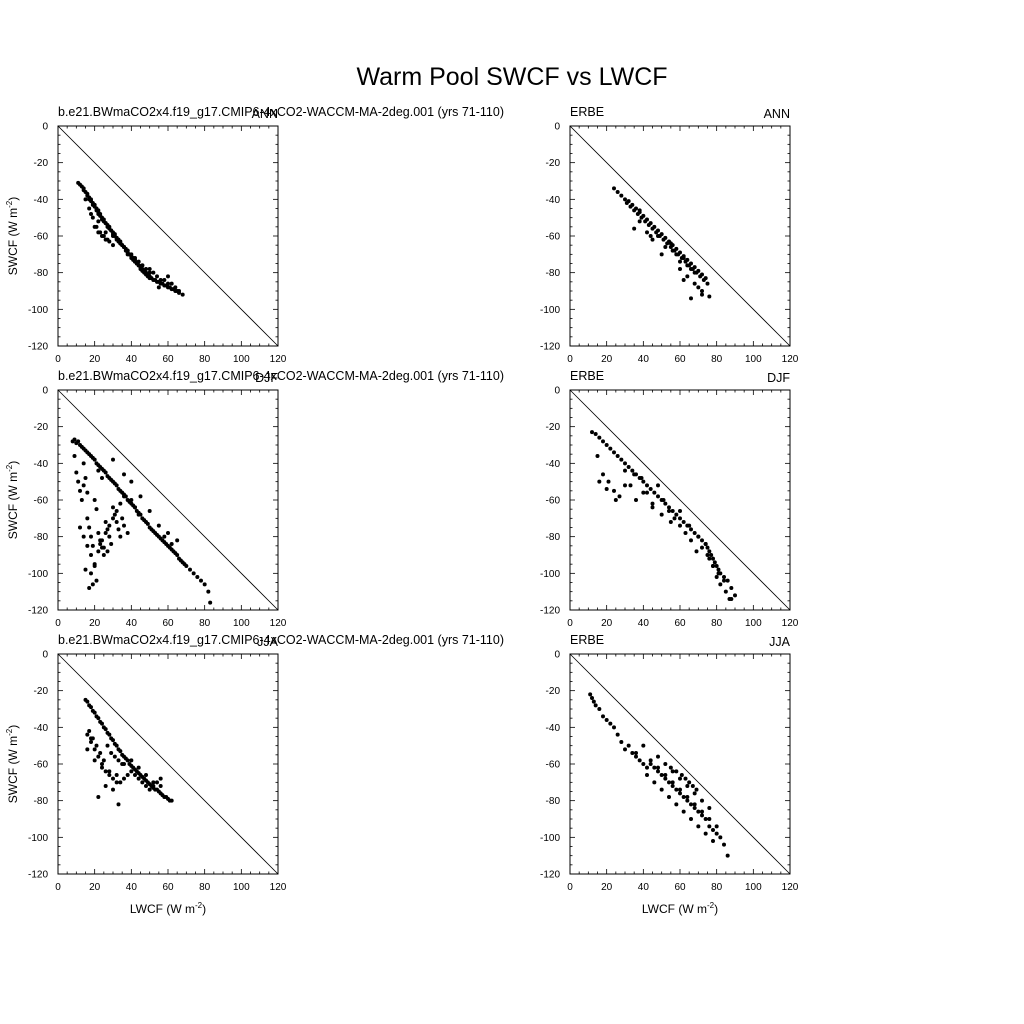 The width and height of the screenshot is (1024, 1024). What do you see at coordinates (587, 376) in the screenshot?
I see `panel-left-label: ERBE` at bounding box center [587, 376].